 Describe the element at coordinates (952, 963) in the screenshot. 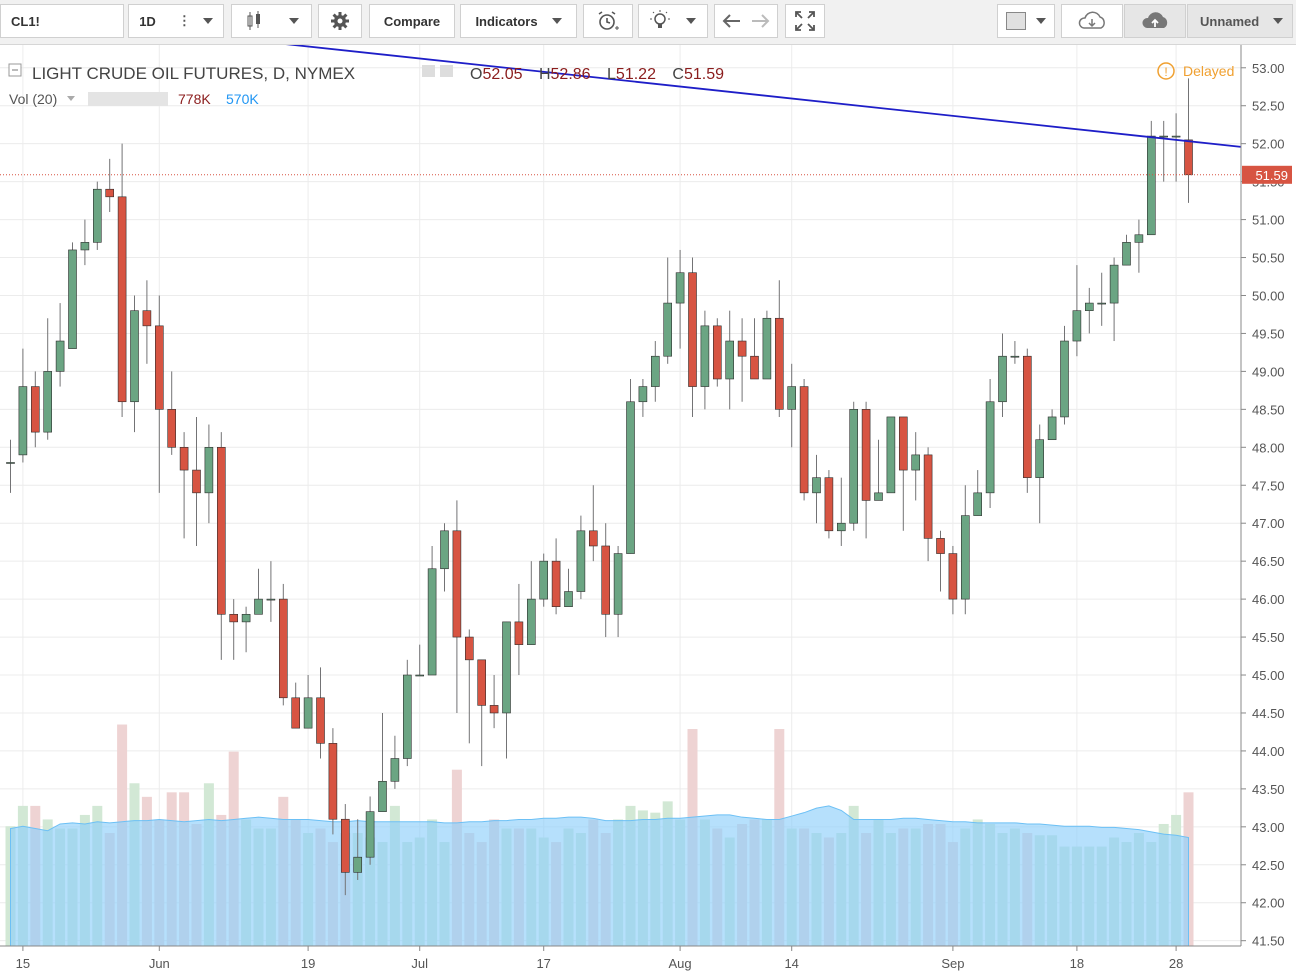

I see `x-tick-label: Sep` at that location.